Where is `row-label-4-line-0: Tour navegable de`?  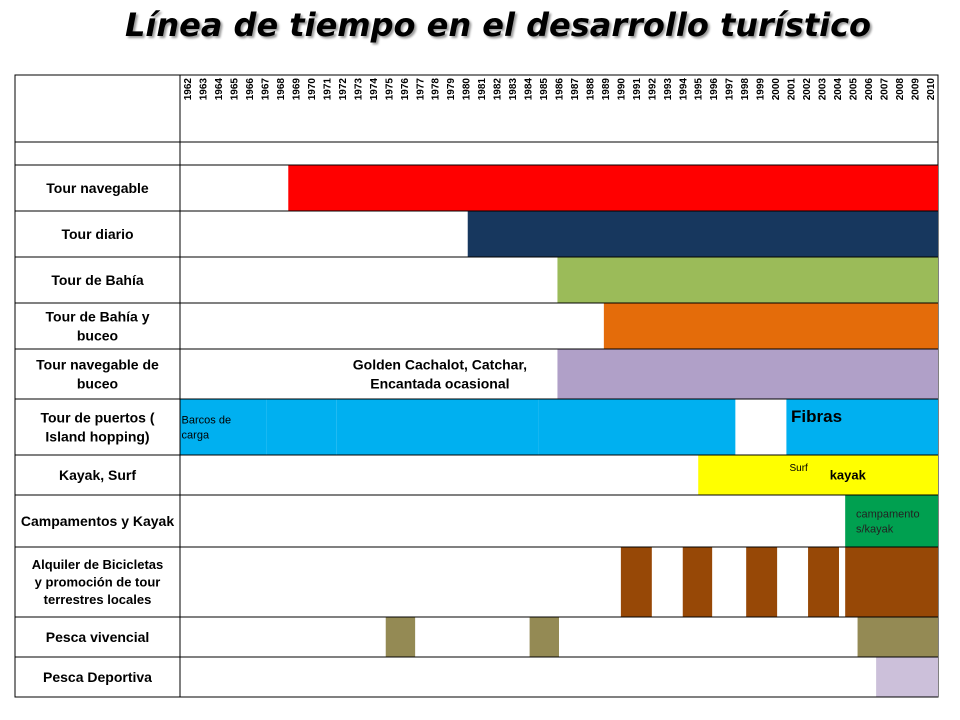
row-label-4-line-0: Tour navegable de is located at coordinates (97, 364).